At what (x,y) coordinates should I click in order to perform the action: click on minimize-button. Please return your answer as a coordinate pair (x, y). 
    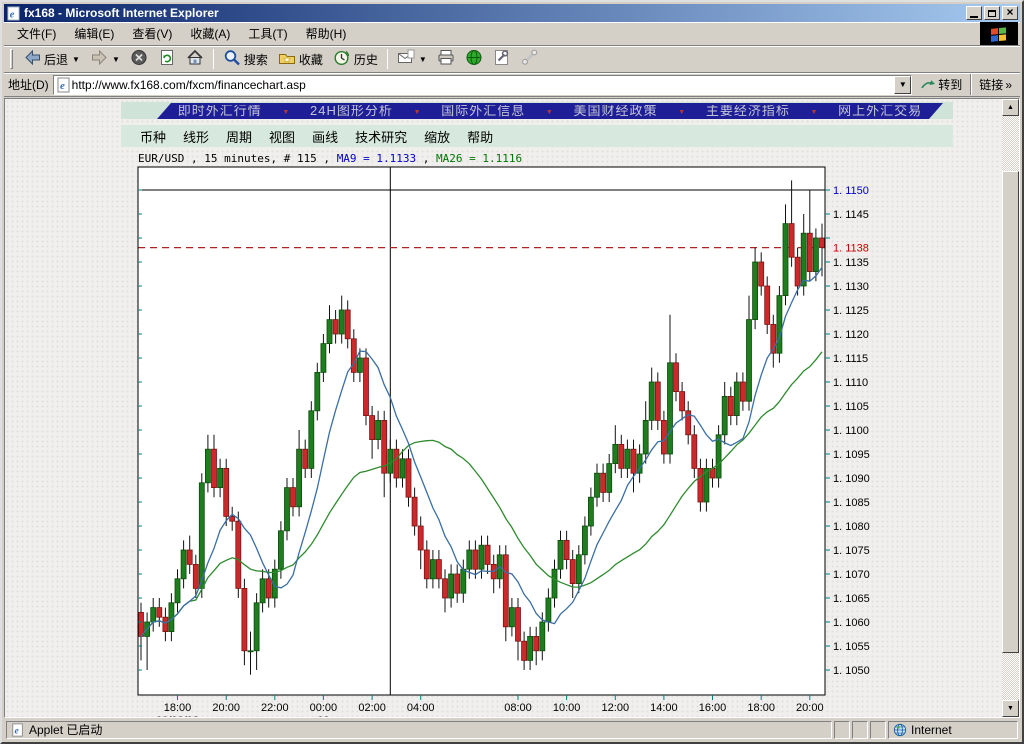
    Looking at the image, I should click on (974, 13).